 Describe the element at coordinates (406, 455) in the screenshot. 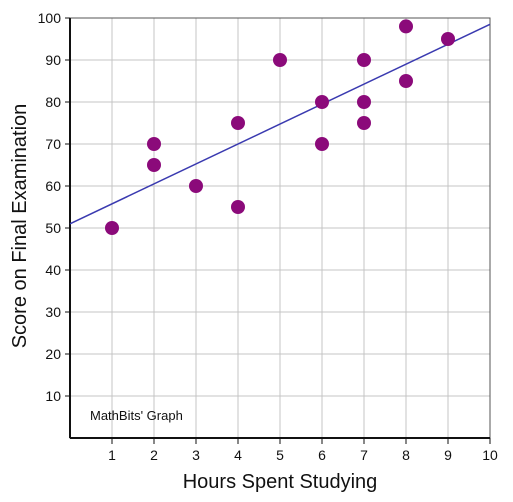

I see `x-tick-label: 8` at that location.